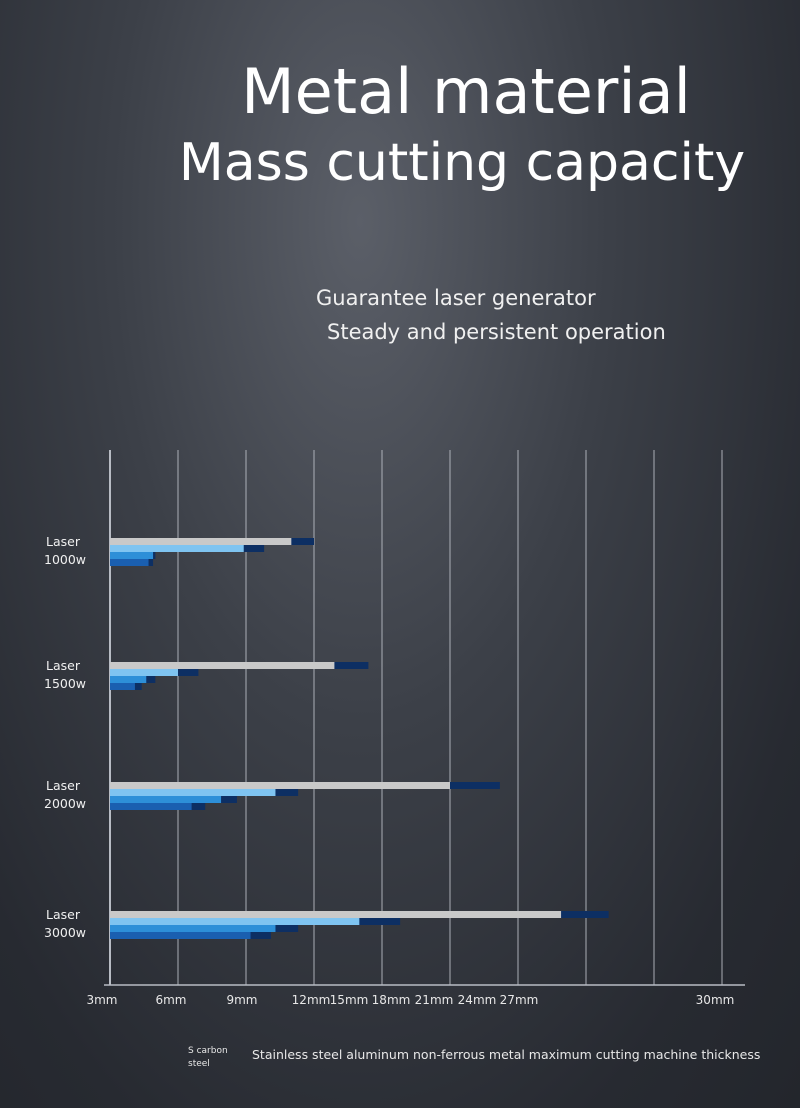 The width and height of the screenshot is (800, 1108). Describe the element at coordinates (101, 1000) in the screenshot. I see `x-tick-label: 3mm` at that location.